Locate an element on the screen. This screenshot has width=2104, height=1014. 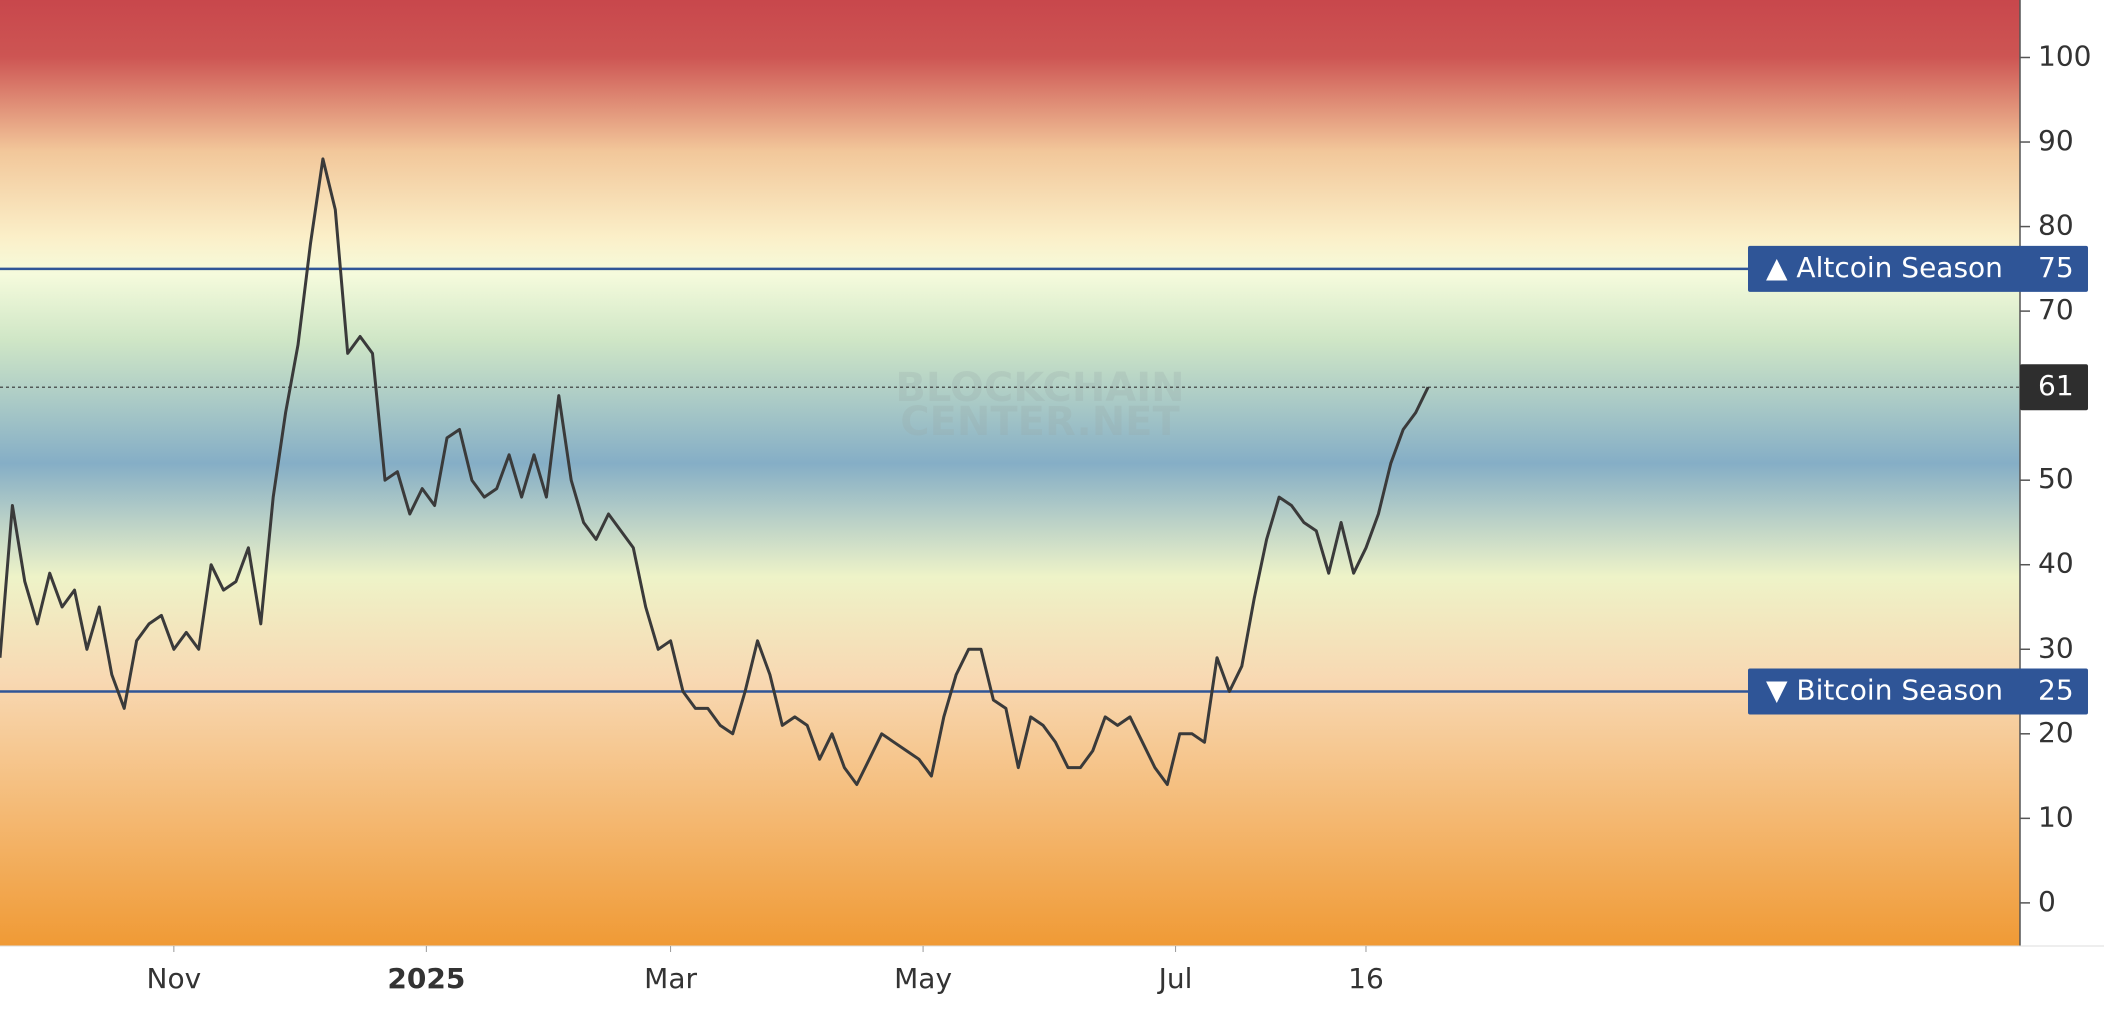
level-value: 25 is located at coordinates (2056, 690).